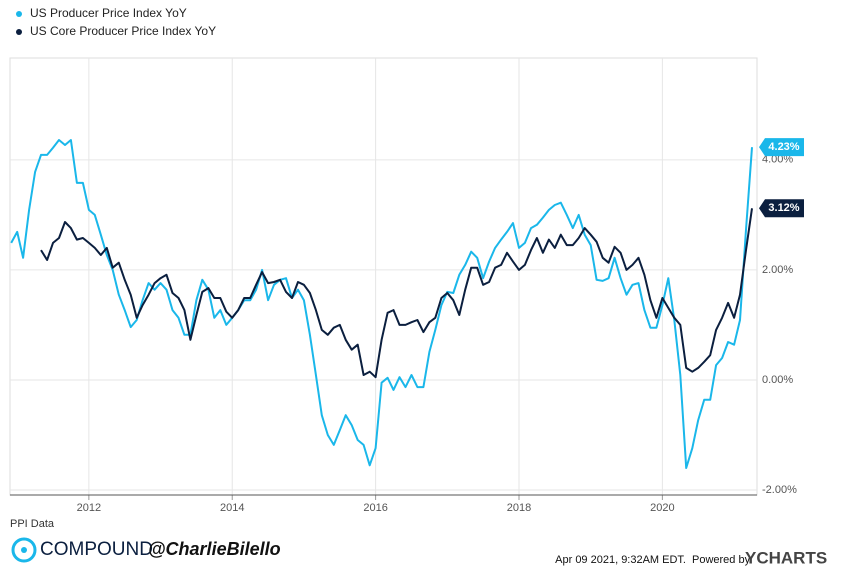 The image size is (850, 573). I want to click on y-tick-label: 0.00%, so click(777, 380).